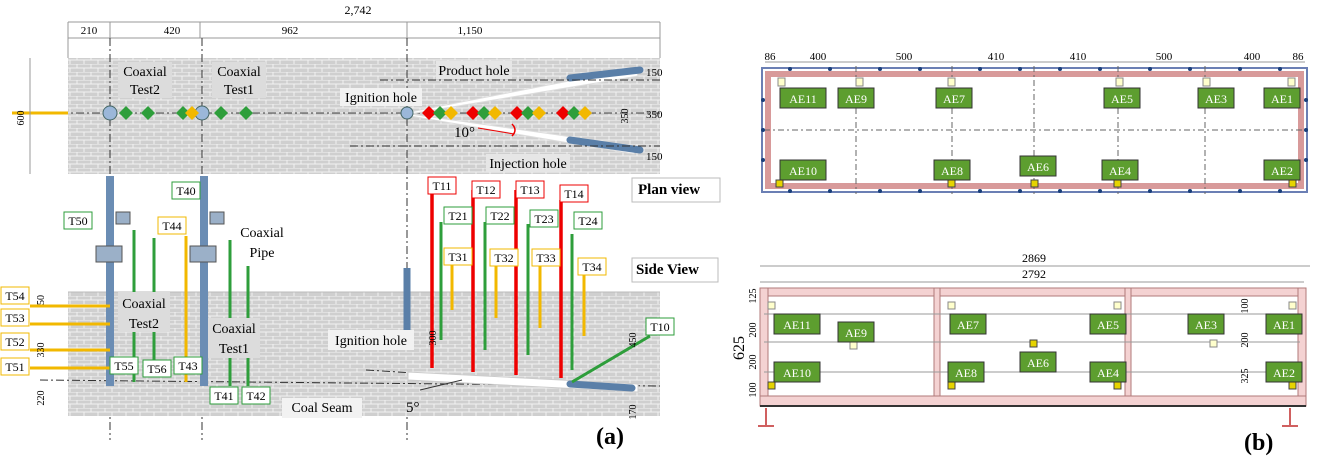  I want to click on plan-dim-right-center: 350, so click(654, 115).